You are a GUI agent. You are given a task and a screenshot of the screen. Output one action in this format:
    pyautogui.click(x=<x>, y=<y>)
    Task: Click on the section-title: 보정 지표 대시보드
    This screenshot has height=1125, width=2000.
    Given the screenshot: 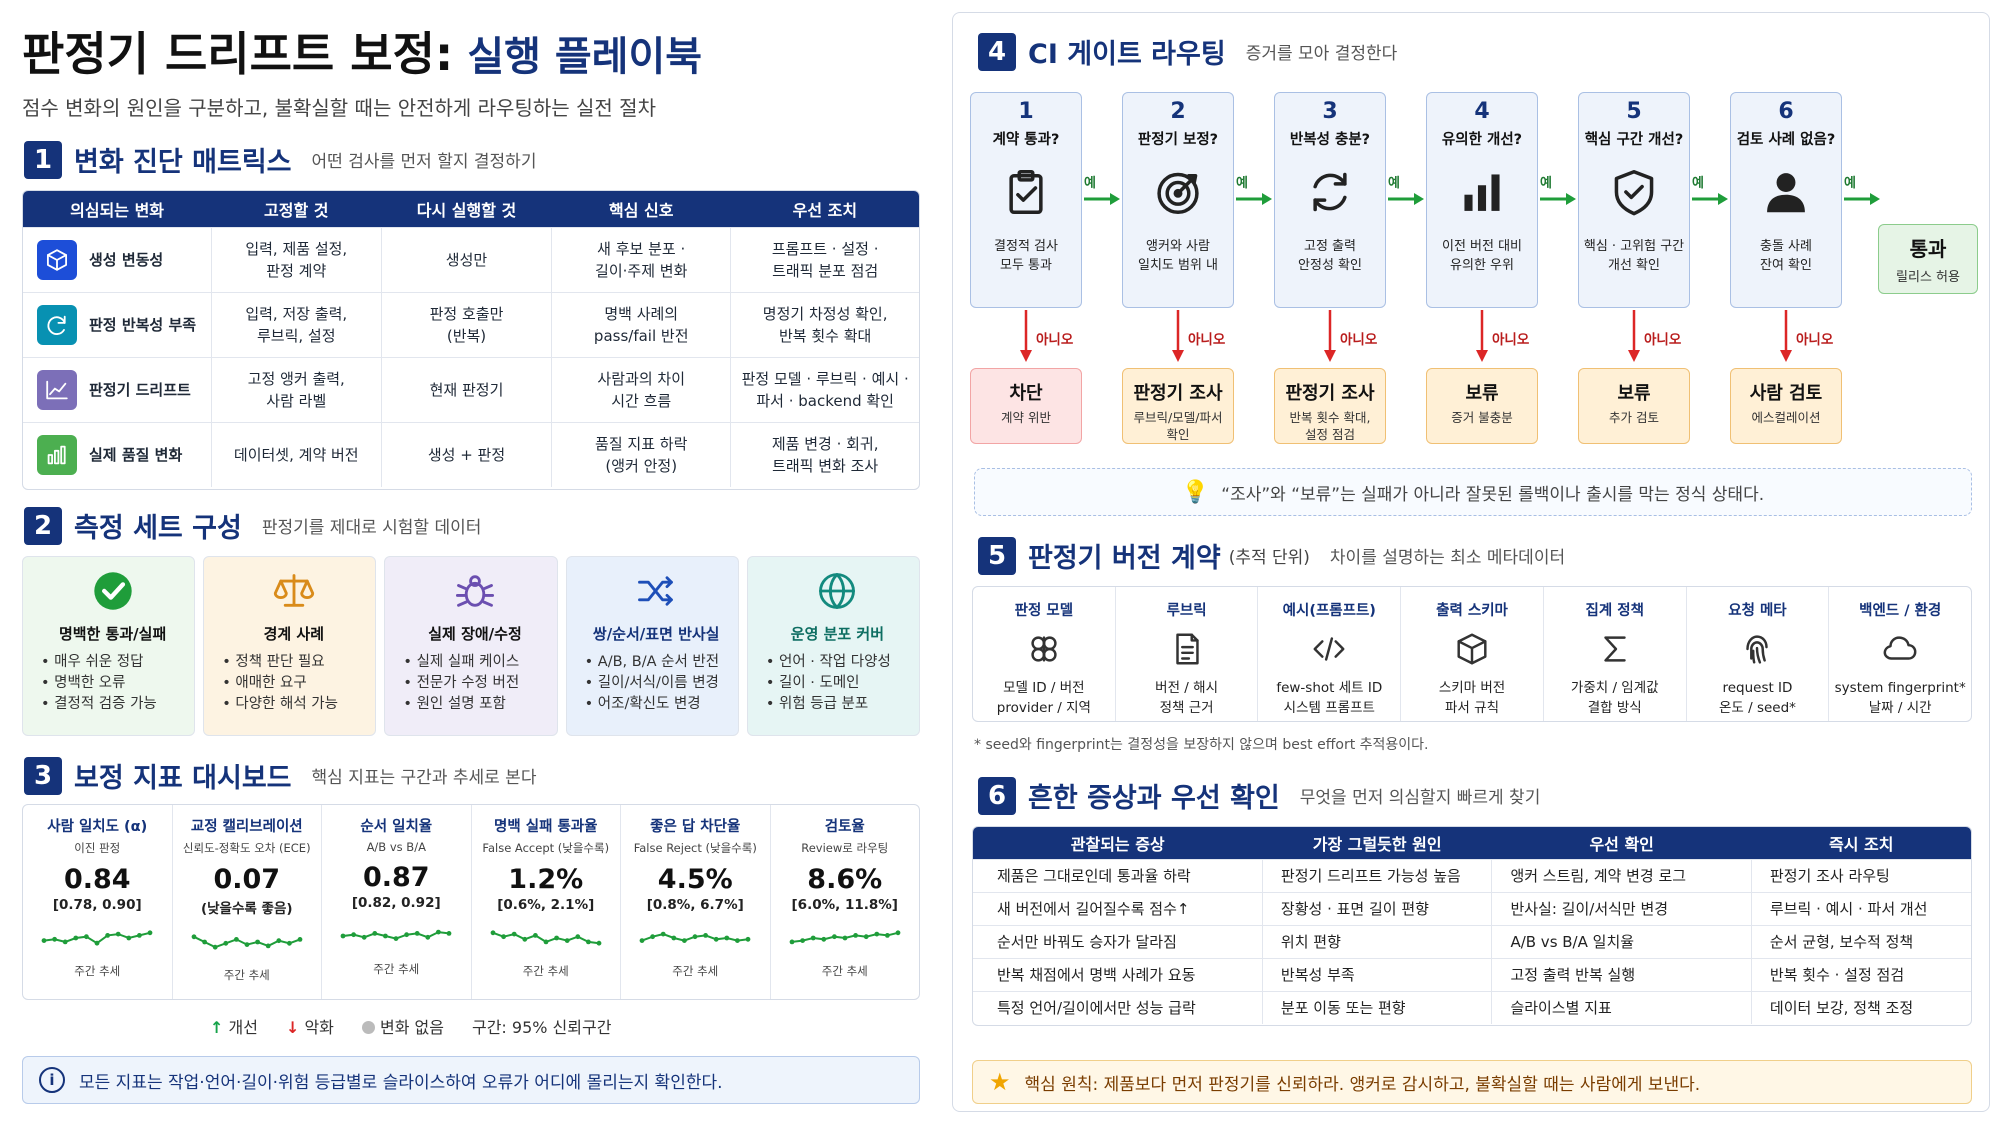 What is the action you would take?
    pyautogui.click(x=183, y=778)
    